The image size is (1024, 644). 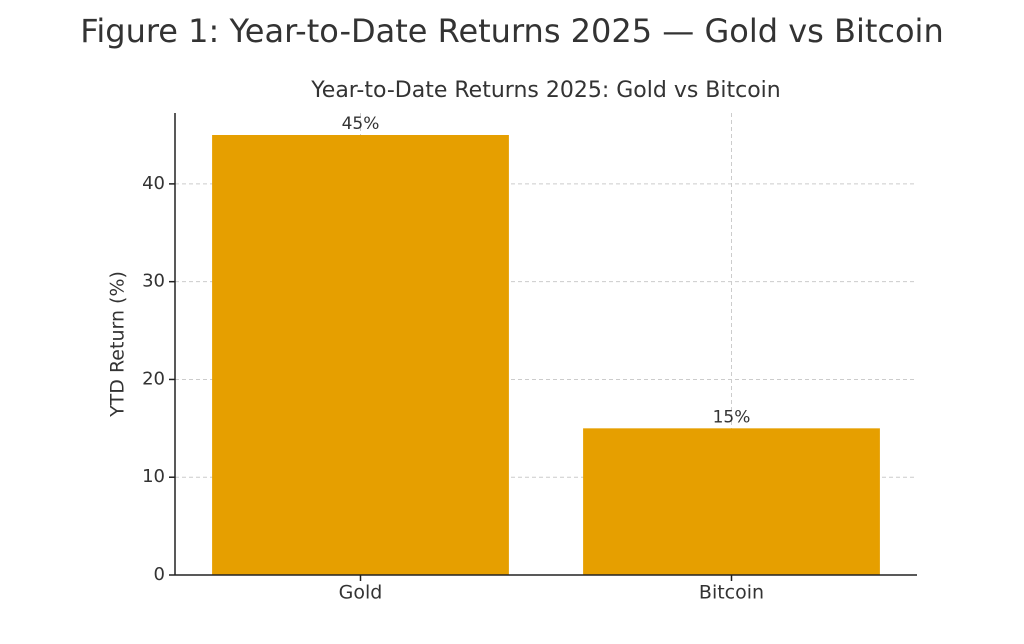 I want to click on y-tick-label: 40, so click(x=153, y=183).